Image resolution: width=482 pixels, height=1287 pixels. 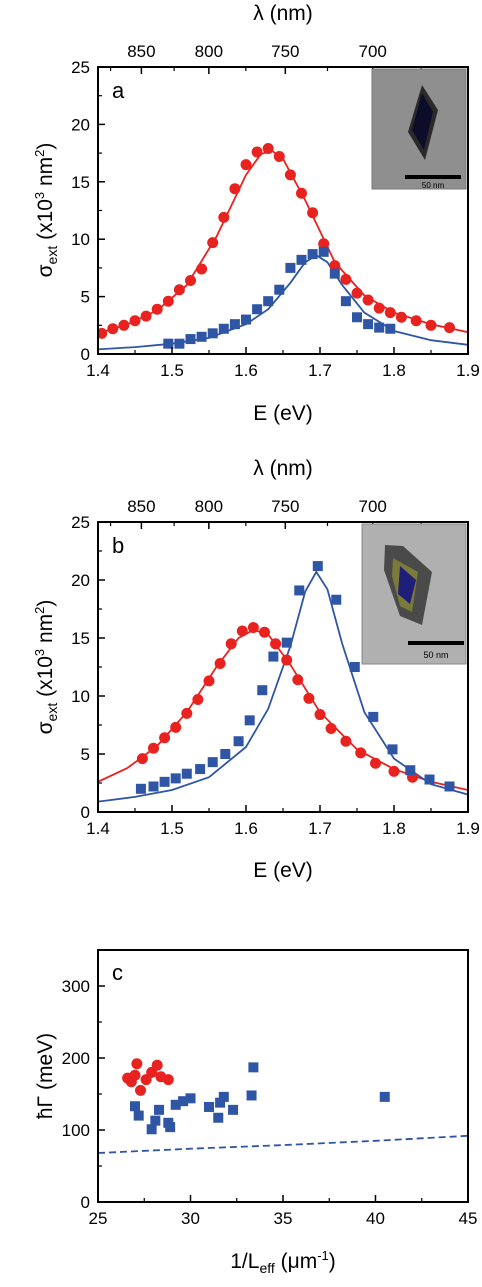 What do you see at coordinates (283, 682) in the screenshot?
I see `panel-b-plot` at bounding box center [283, 682].